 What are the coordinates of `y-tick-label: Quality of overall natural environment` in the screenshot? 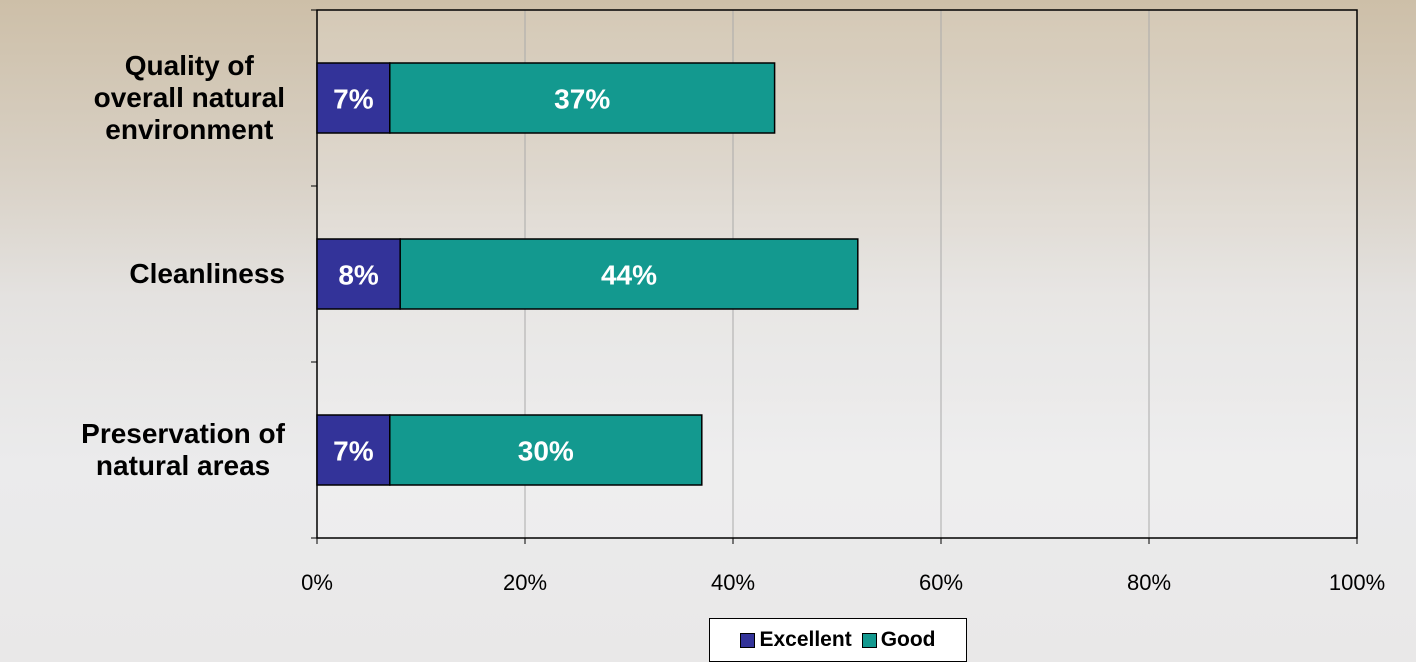 It's located at (189, 97).